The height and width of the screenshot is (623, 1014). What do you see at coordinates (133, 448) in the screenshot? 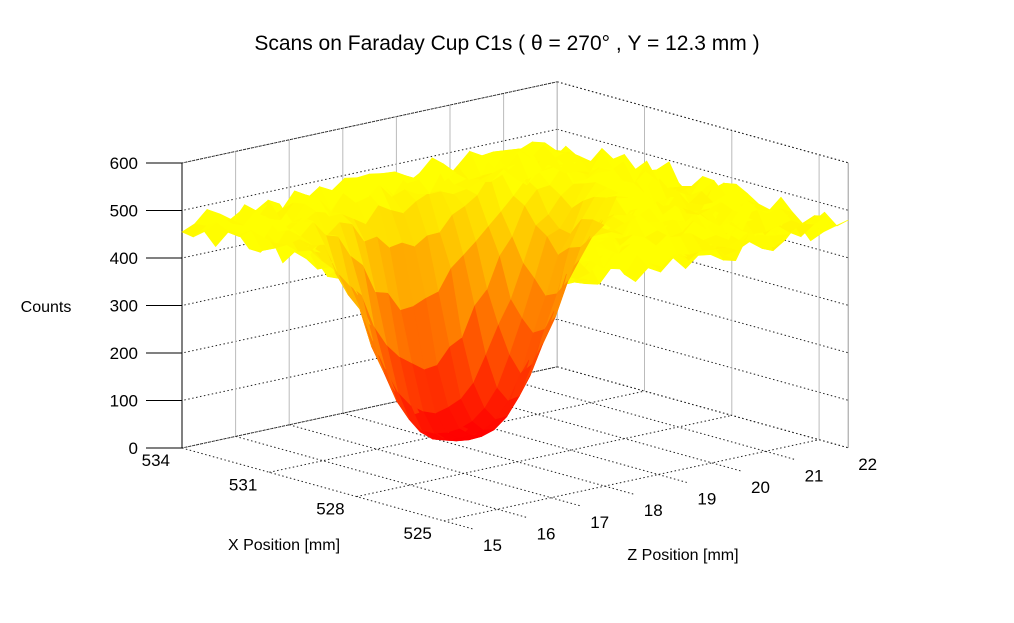
I see `z-tick-label: 0` at bounding box center [133, 448].